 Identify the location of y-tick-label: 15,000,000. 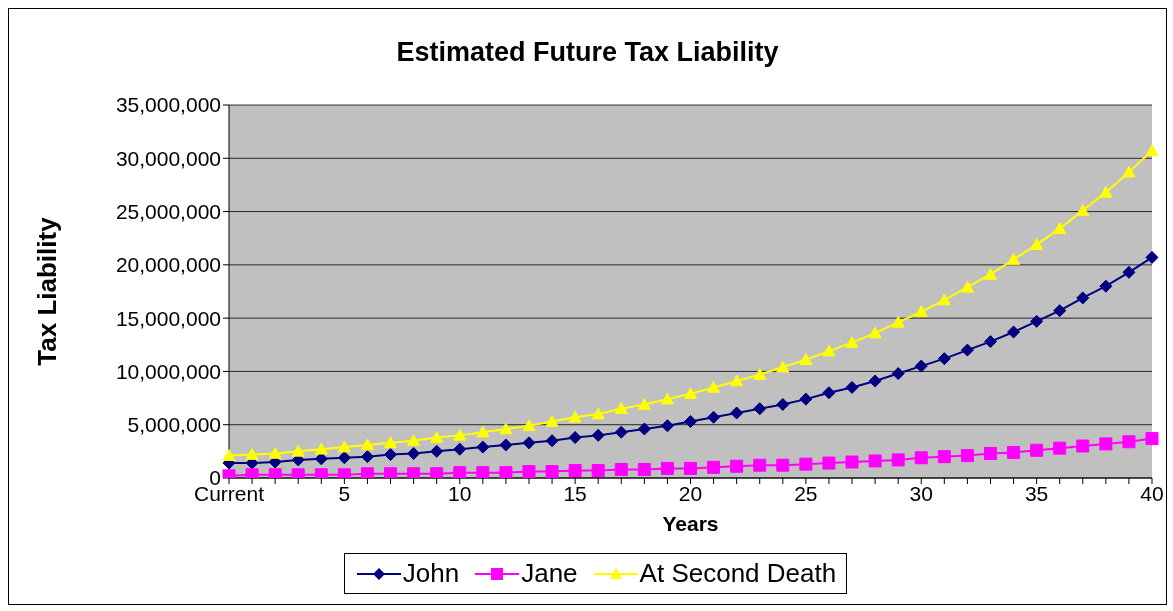
(168, 318).